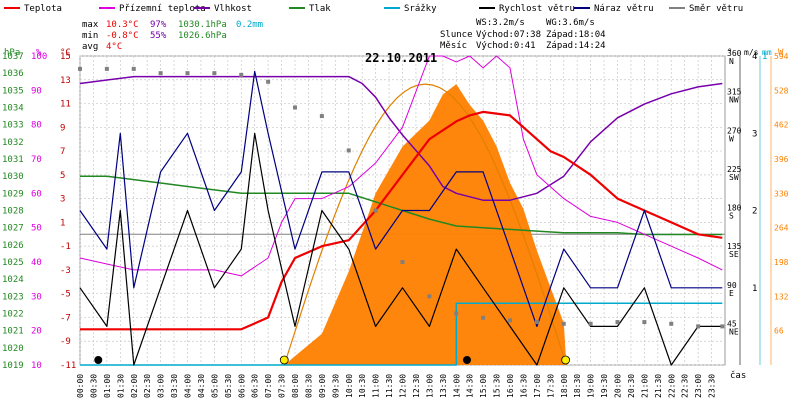 Image resolution: width=800 pixels, height=400 pixels. I want to click on tick-label-wind-dir: 45, so click(732, 323).